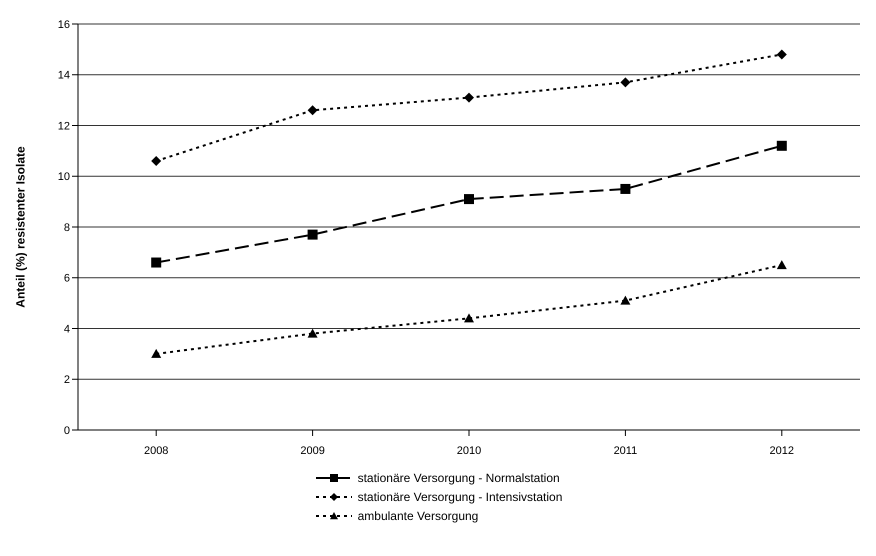 The image size is (876, 556). What do you see at coordinates (67, 228) in the screenshot?
I see `y-tick-label: 8` at bounding box center [67, 228].